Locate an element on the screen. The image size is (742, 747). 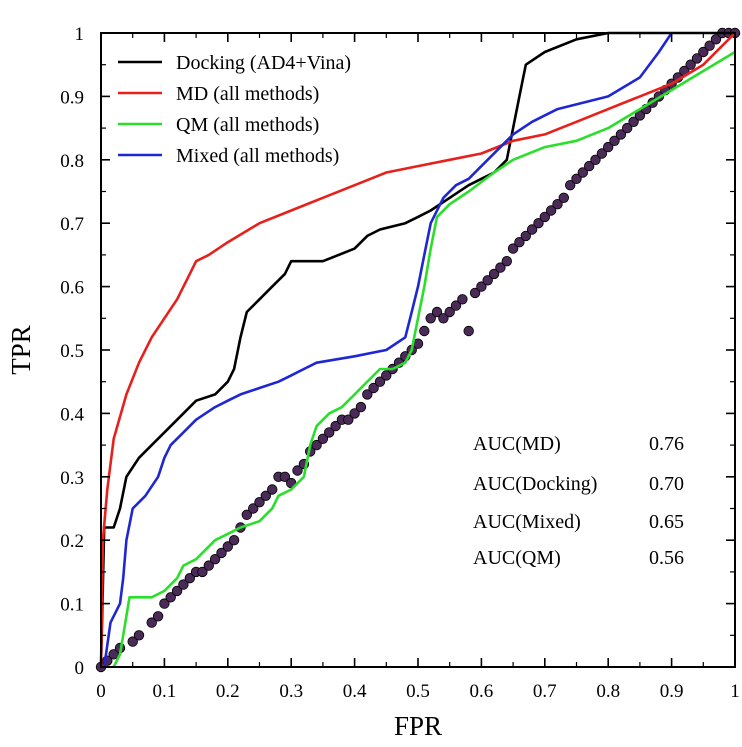
x-tick-label: 1 is located at coordinates (735, 691).